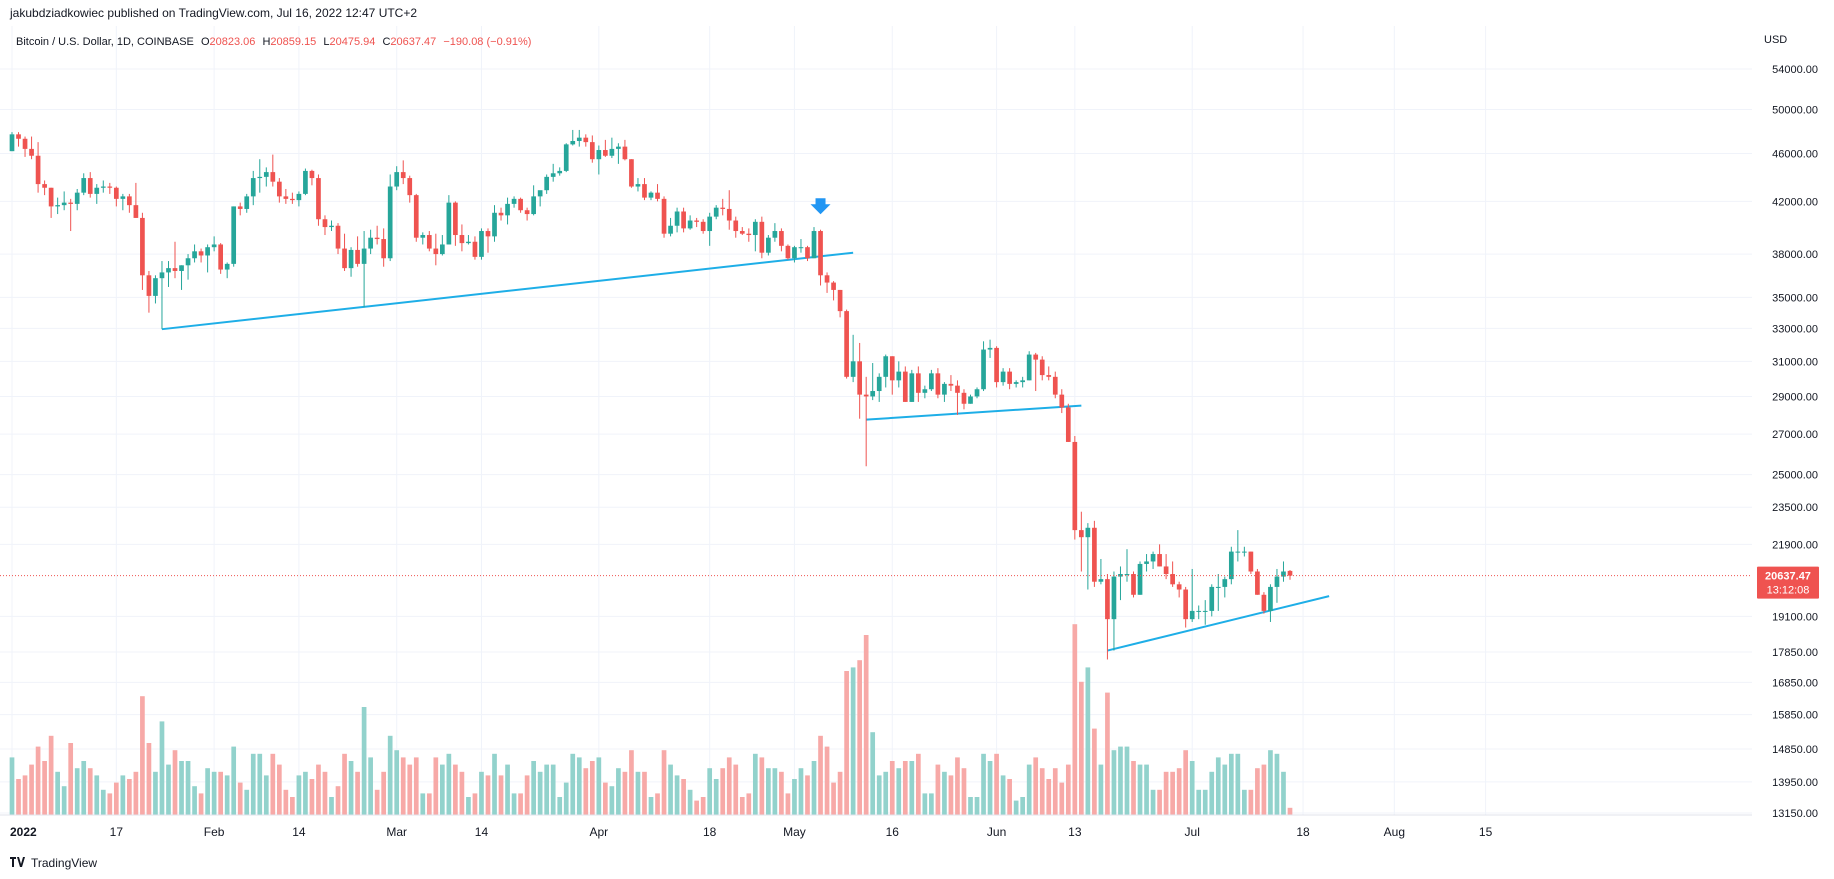 This screenshot has height=879, width=1834. What do you see at coordinates (820, 206) in the screenshot?
I see `arrow-marker` at bounding box center [820, 206].